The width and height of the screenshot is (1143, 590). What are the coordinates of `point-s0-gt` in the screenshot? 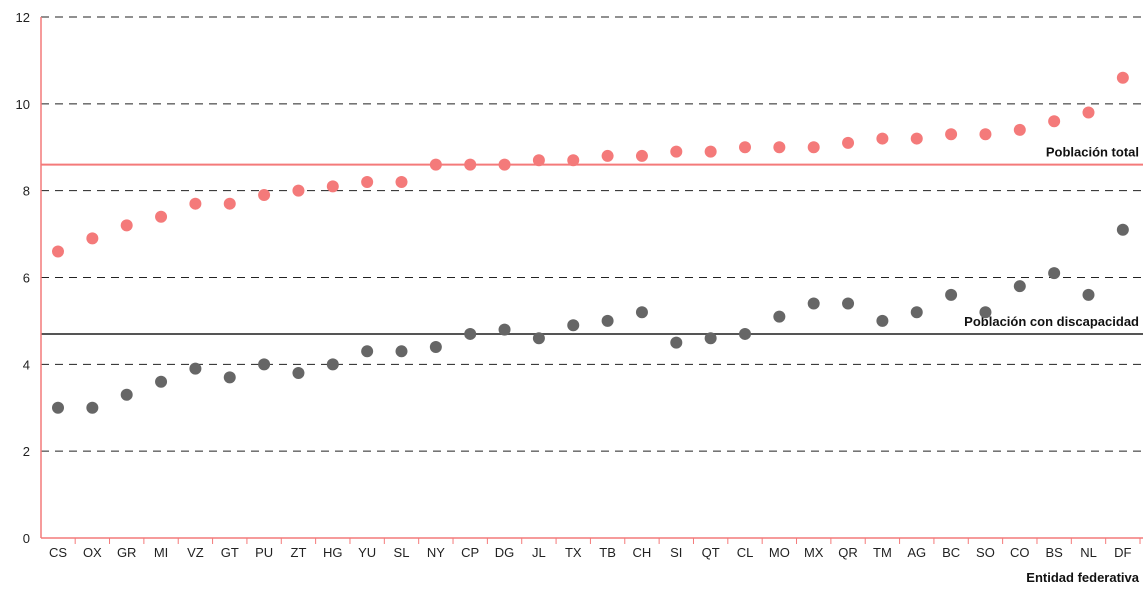 It's located at (229, 203).